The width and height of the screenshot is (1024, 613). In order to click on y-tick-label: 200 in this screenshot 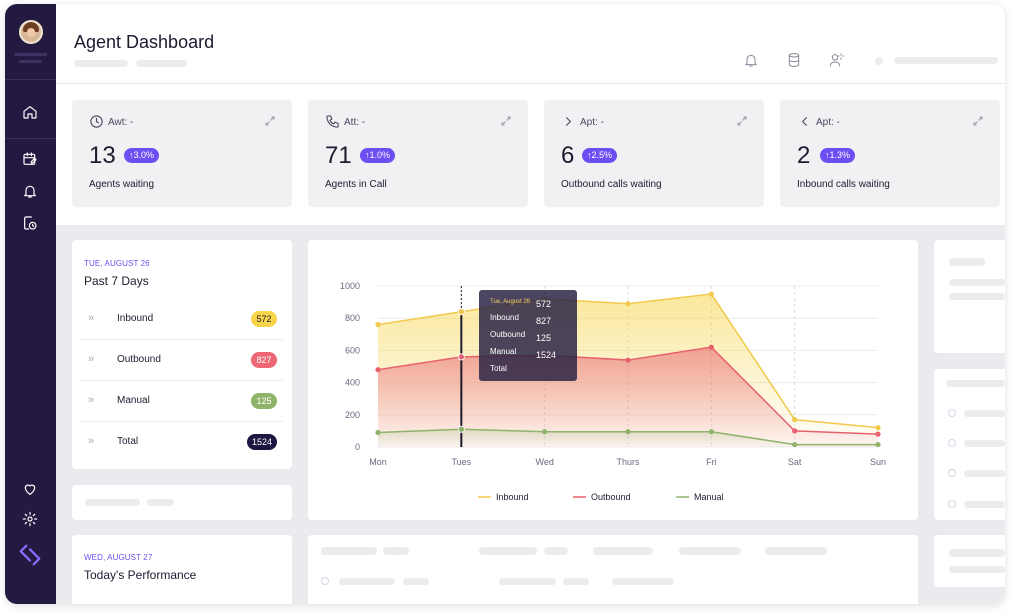, I will do `click(352, 415)`.